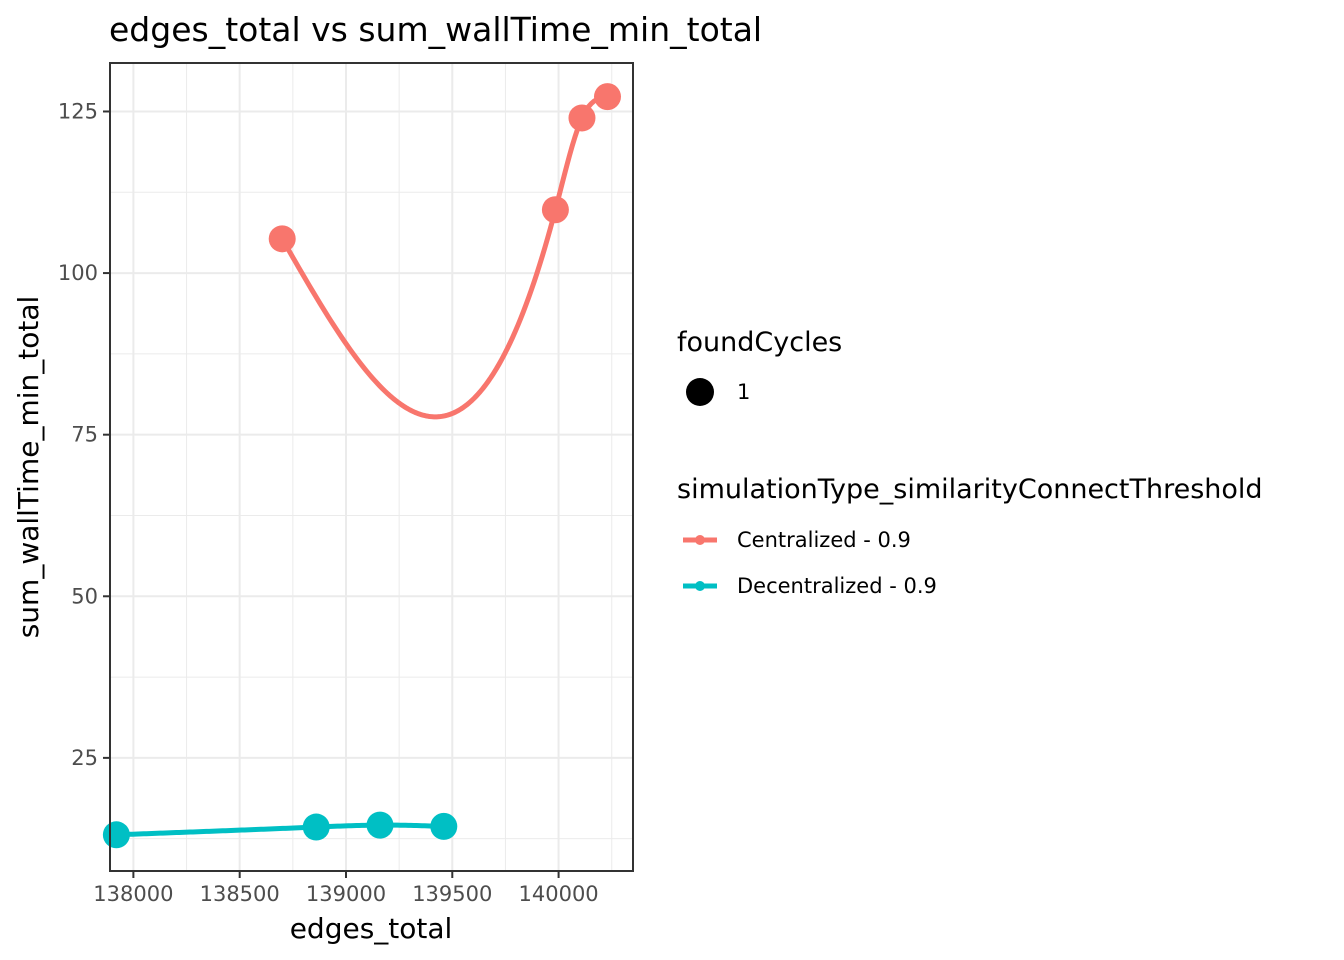 This screenshot has height=960, width=1344. I want to click on x-axis: 138000 138500 139000 139500 140000, so click(346, 888).